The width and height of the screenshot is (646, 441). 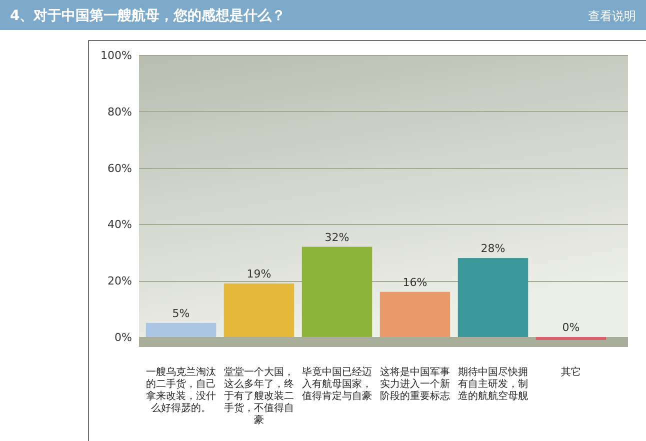 What do you see at coordinates (120, 168) in the screenshot?
I see `y-tick-label: 60%` at bounding box center [120, 168].